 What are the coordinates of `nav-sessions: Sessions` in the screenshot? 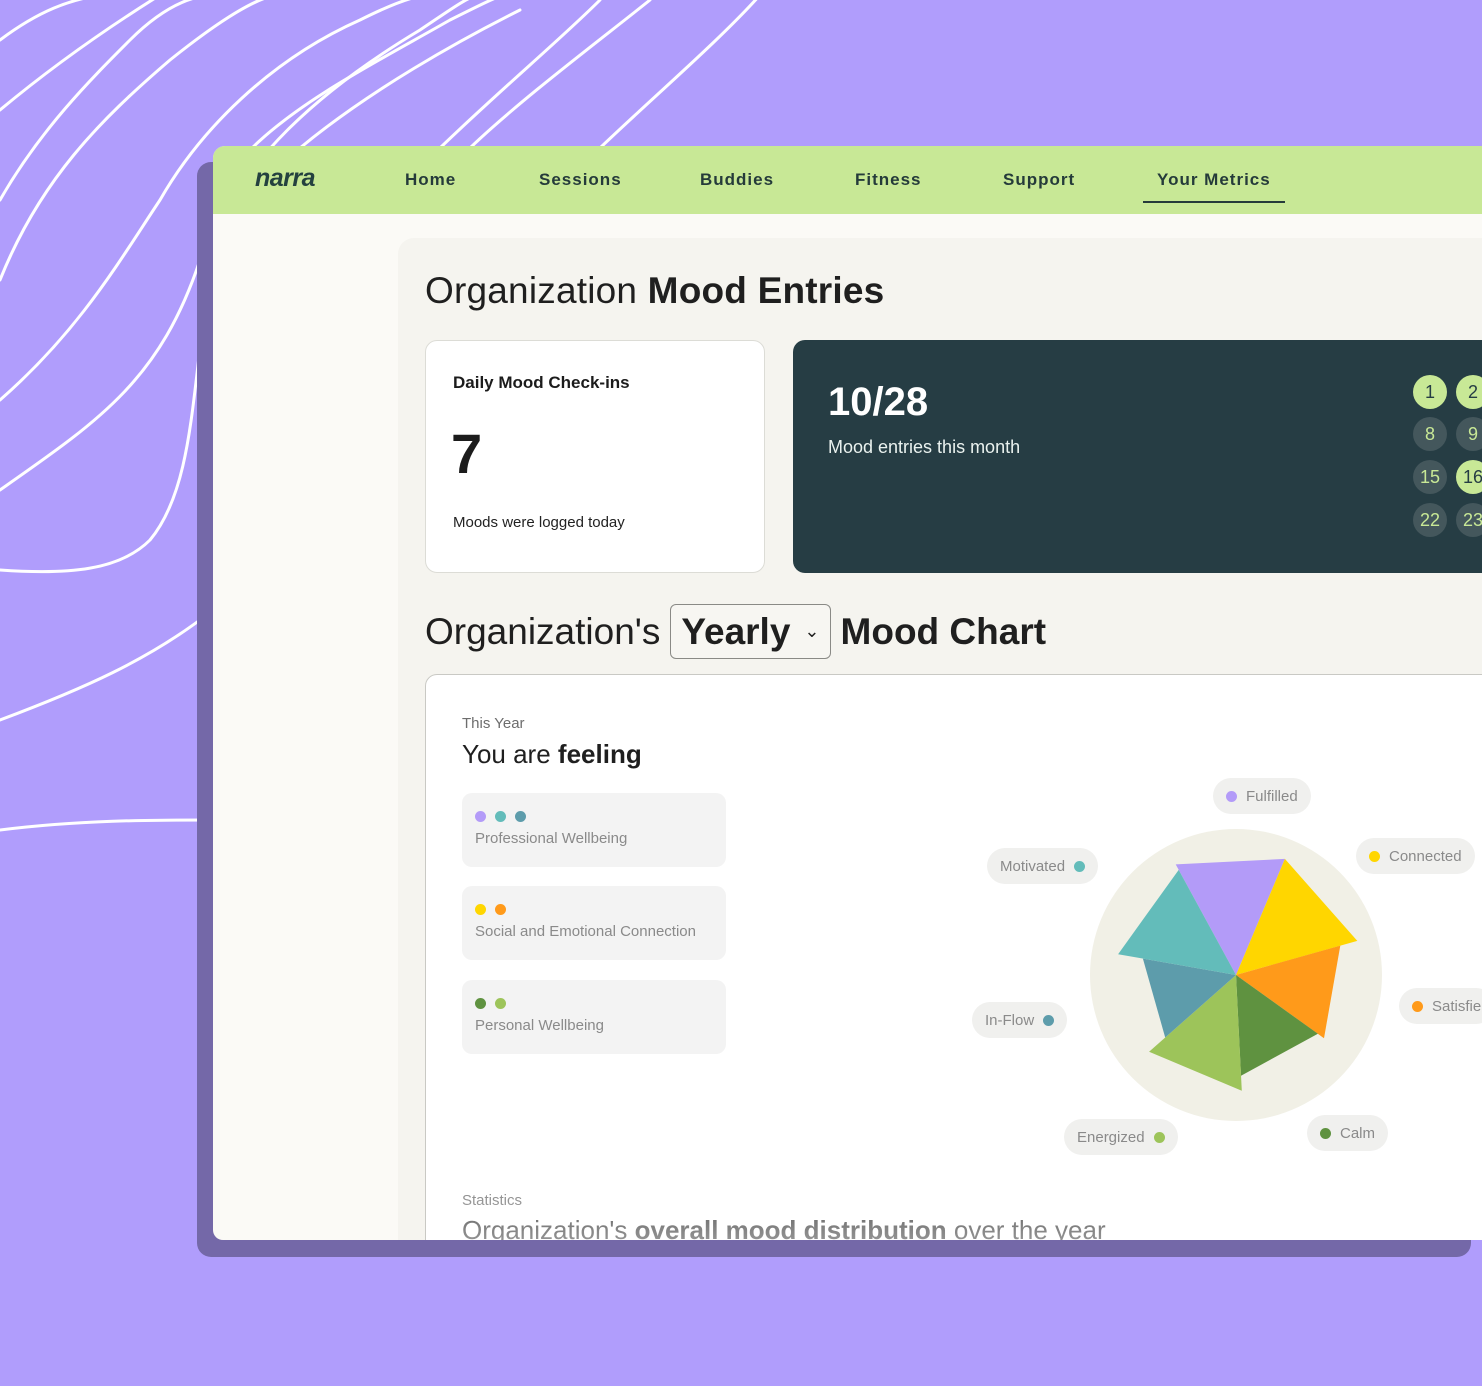 It's located at (580, 179).